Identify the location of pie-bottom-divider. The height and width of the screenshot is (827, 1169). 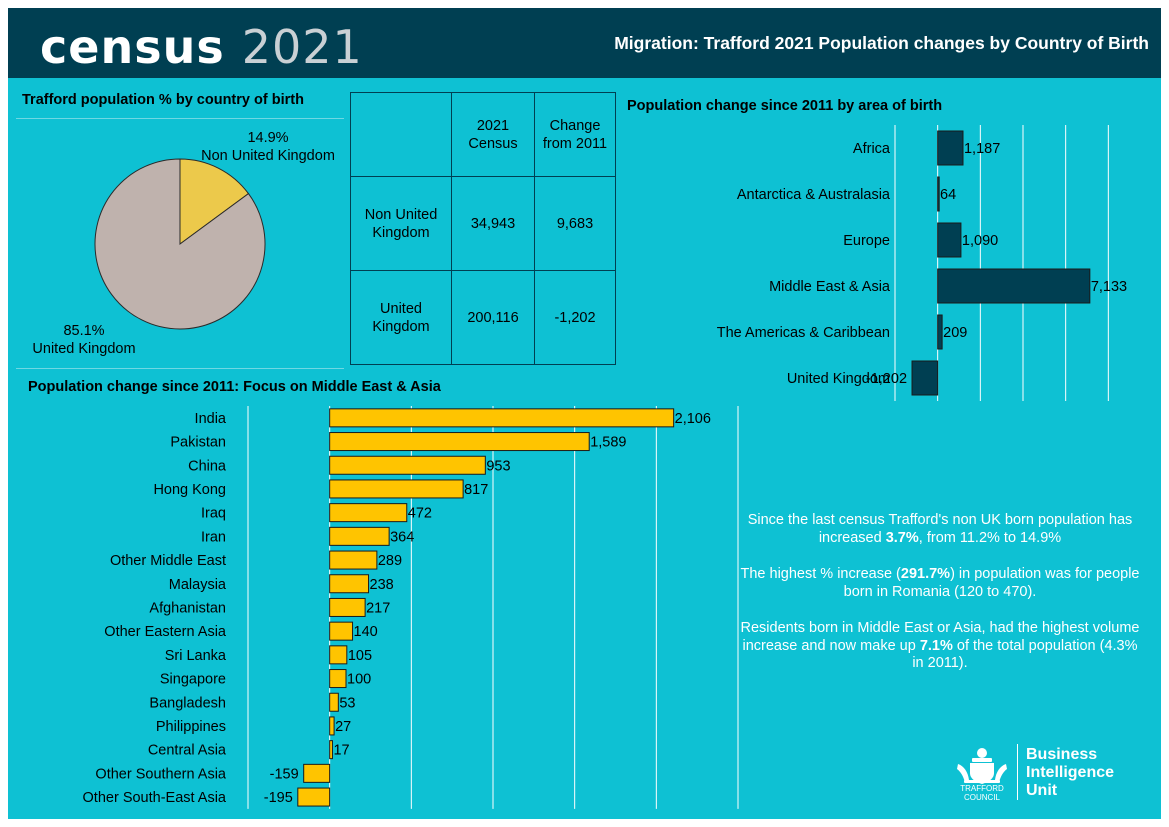
(180, 368).